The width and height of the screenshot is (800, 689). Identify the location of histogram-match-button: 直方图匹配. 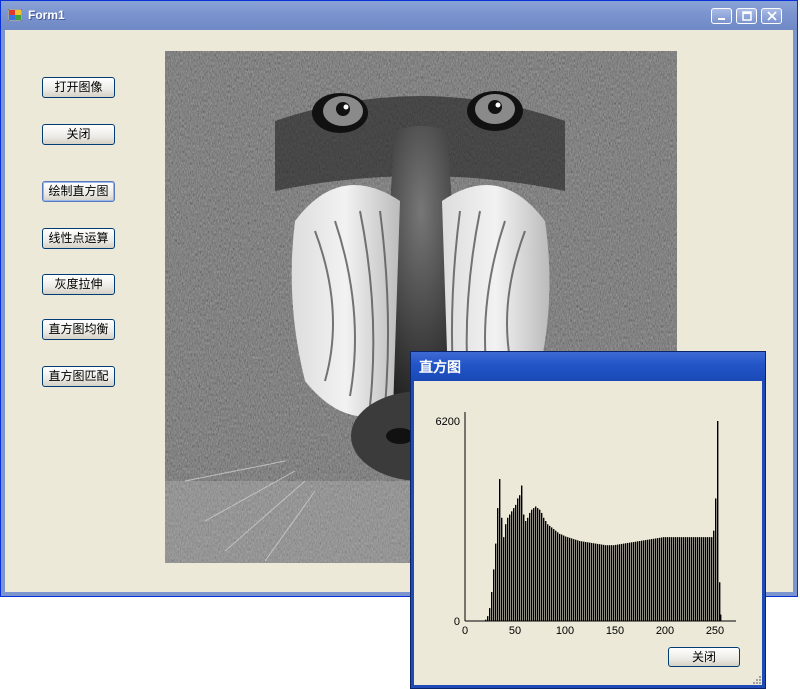
(78, 376).